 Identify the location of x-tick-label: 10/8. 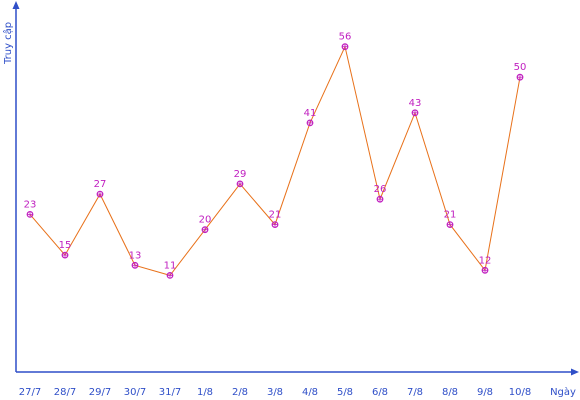
(520, 392).